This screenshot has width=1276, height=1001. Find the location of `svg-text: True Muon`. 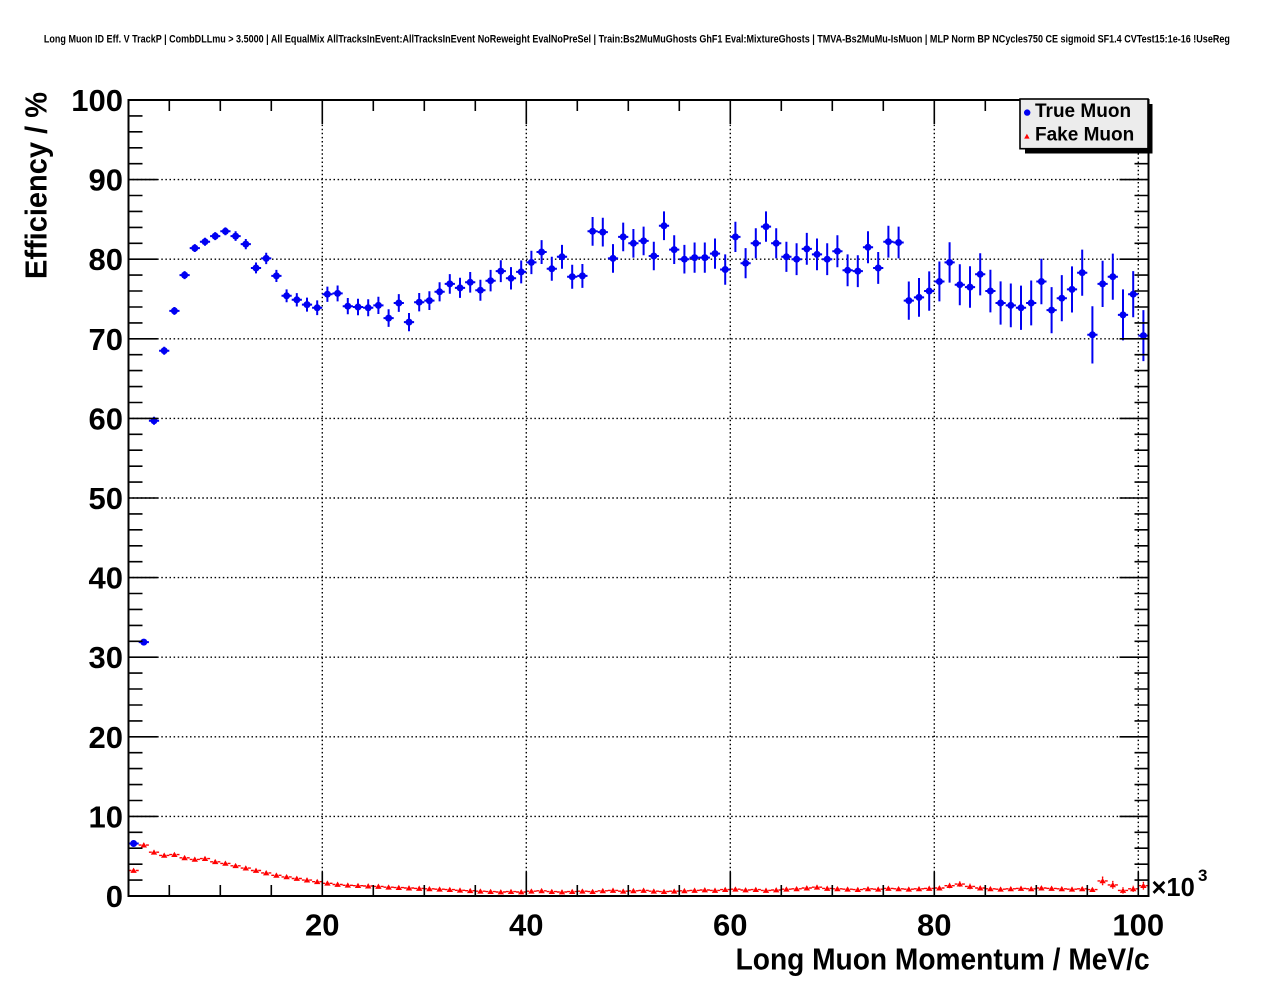

svg-text: True Muon is located at coordinates (1083, 111).